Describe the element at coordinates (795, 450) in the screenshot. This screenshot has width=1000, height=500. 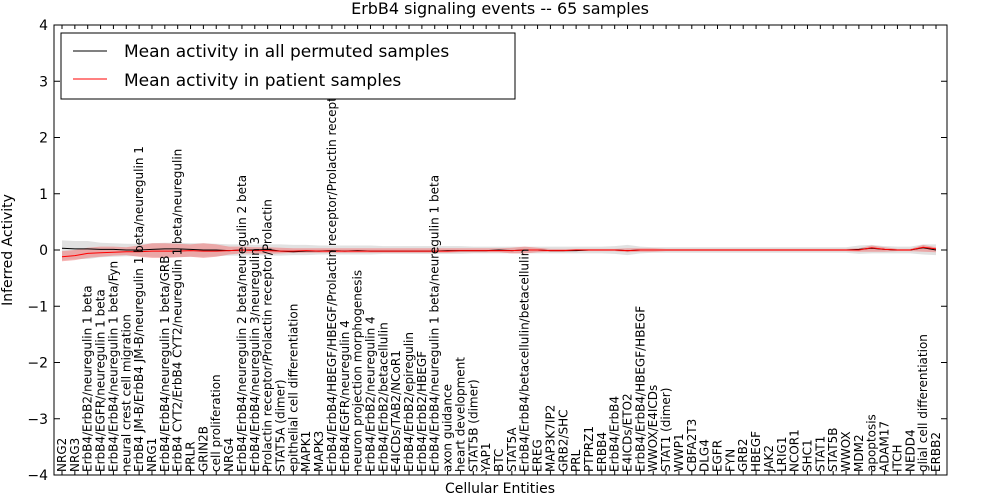
I see `x-tick-label: NCOR1` at that location.